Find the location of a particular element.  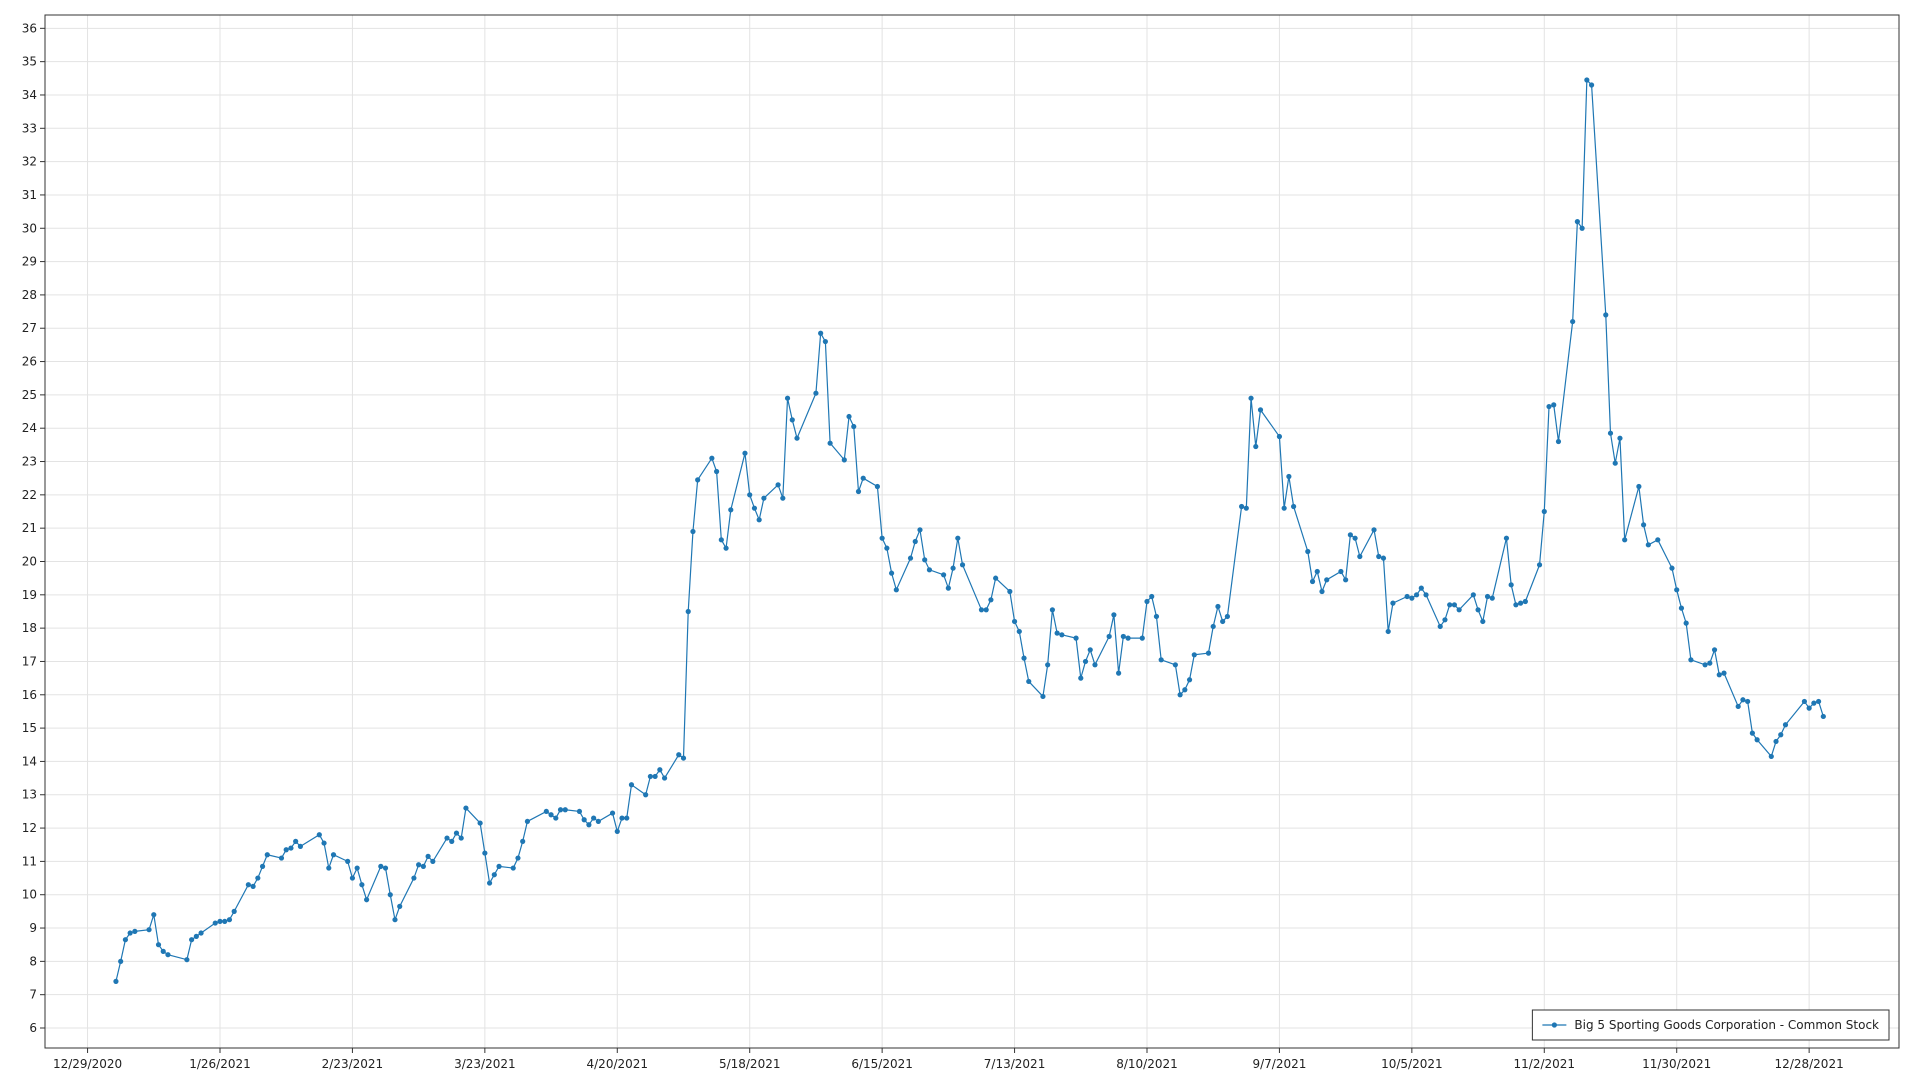

y-tick-label: 19 is located at coordinates (29, 595).